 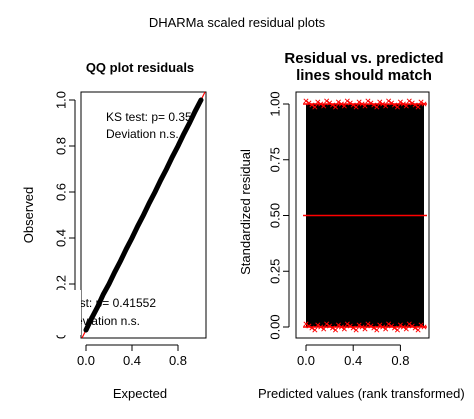 I want to click on qq-plot-clip-right, so click(x=219, y=116).